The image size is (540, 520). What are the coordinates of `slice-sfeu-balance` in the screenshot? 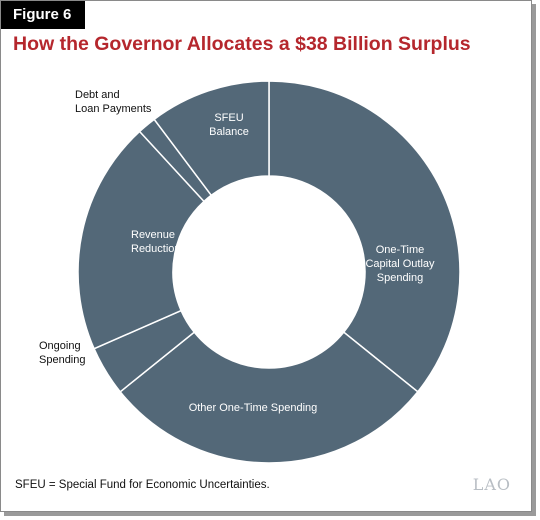 It's located at (211, 138).